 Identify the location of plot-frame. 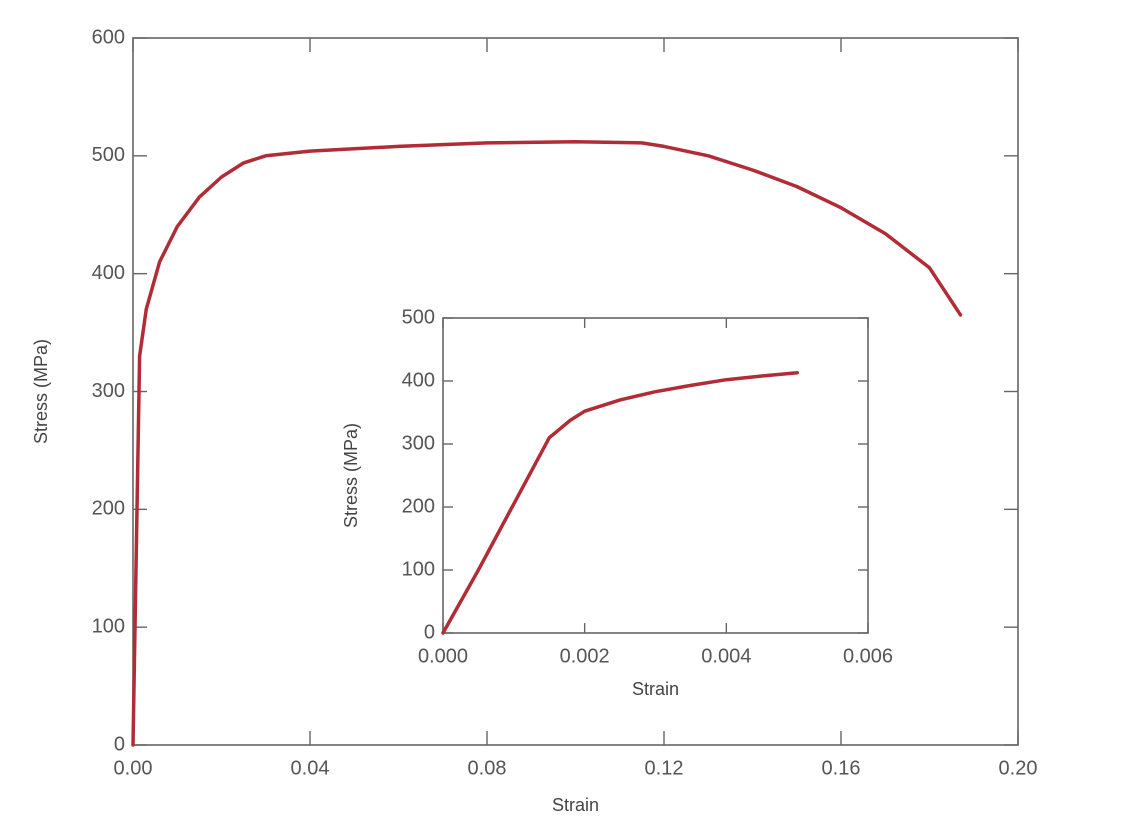
(655, 475).